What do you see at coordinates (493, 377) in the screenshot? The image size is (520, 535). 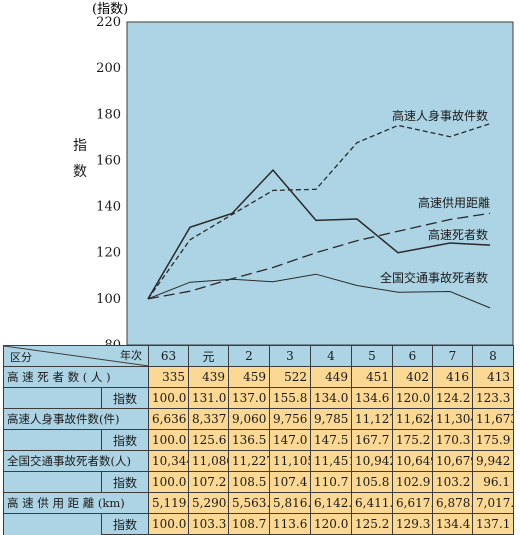 I see `table-cell: 413` at bounding box center [493, 377].